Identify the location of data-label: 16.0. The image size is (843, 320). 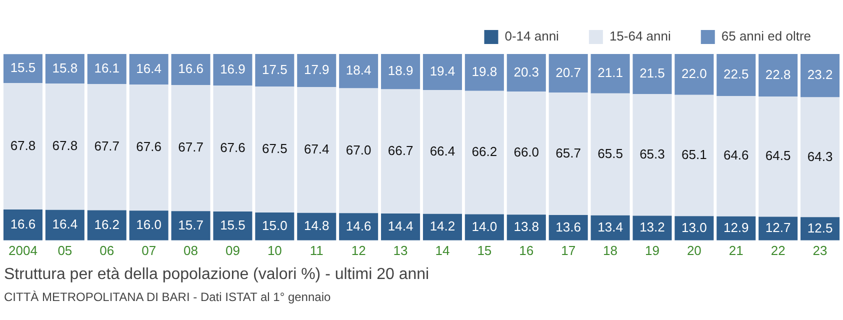
(149, 224).